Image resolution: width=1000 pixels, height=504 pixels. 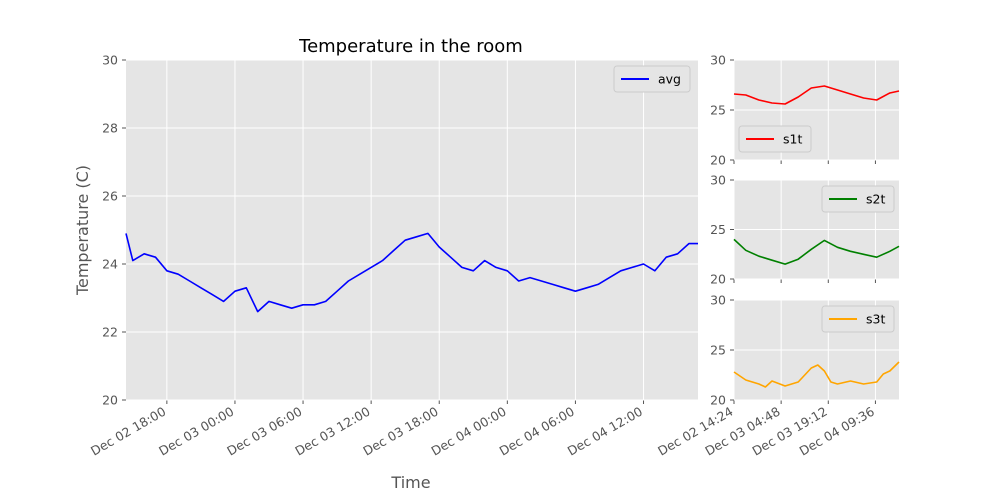 I want to click on x-tick-label: Dec 03 18:00, so click(x=400, y=431).